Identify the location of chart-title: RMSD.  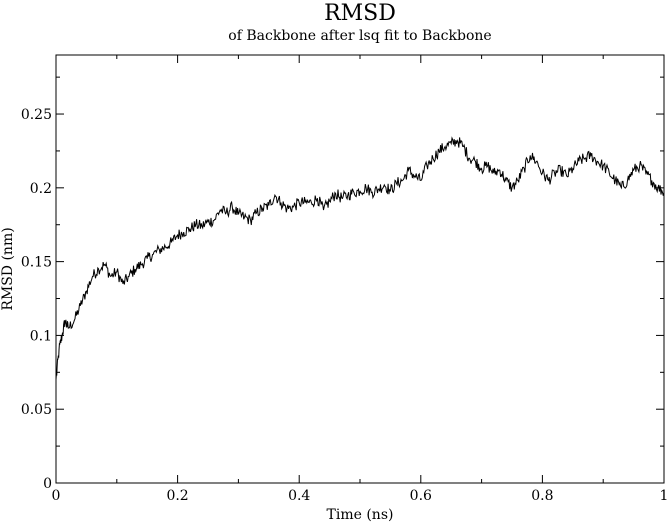
(360, 13).